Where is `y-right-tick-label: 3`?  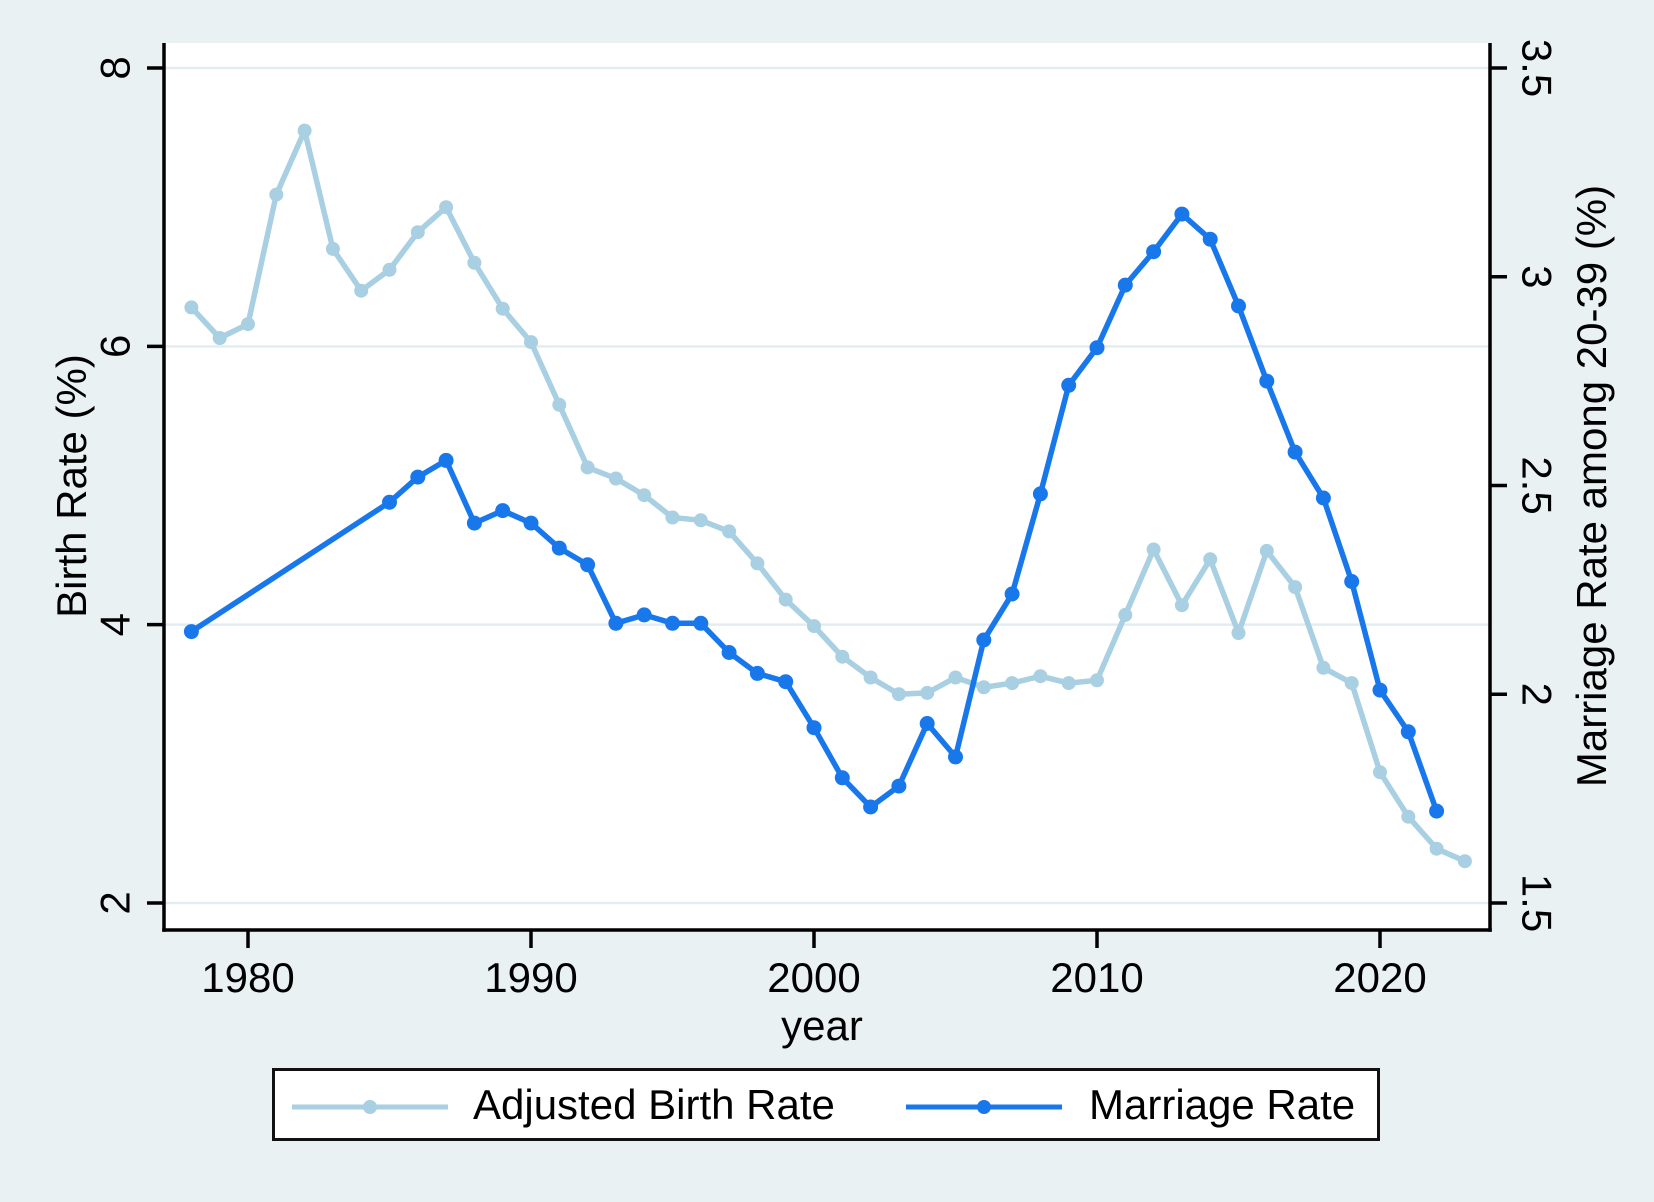 y-right-tick-label: 3 is located at coordinates (1537, 276).